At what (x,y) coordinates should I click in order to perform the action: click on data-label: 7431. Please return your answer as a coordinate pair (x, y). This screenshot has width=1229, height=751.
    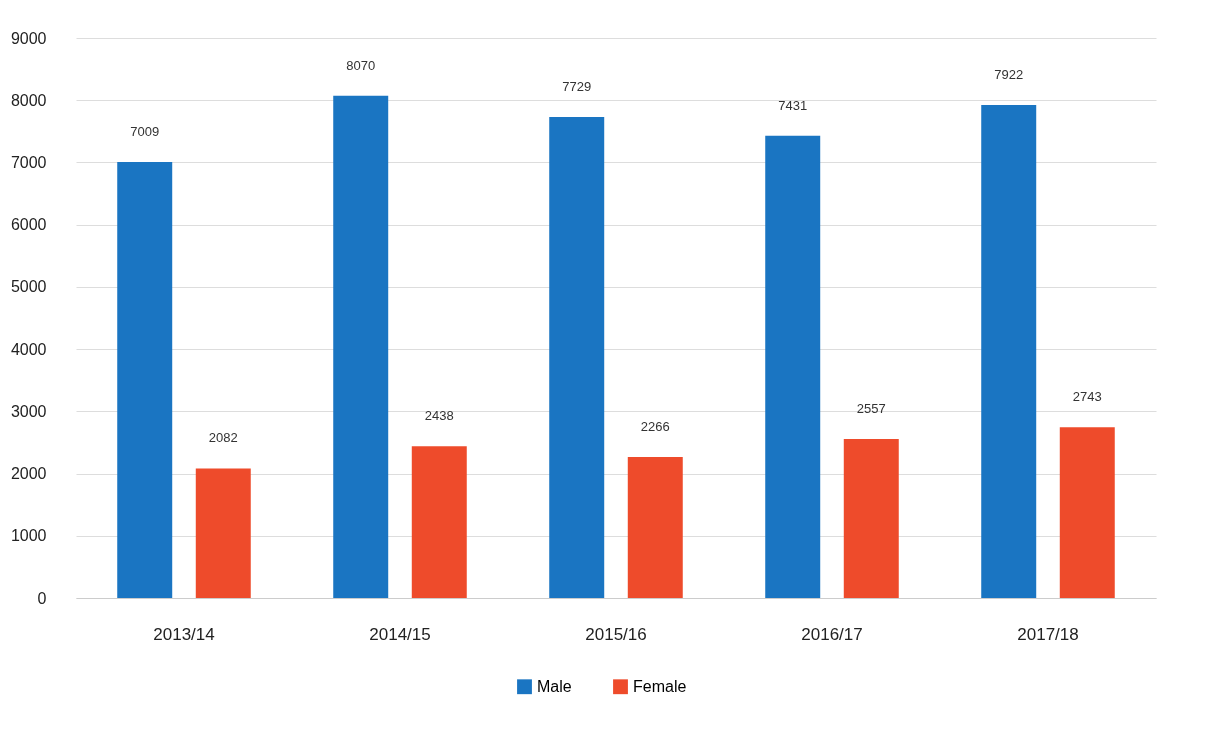
    Looking at the image, I should click on (793, 105).